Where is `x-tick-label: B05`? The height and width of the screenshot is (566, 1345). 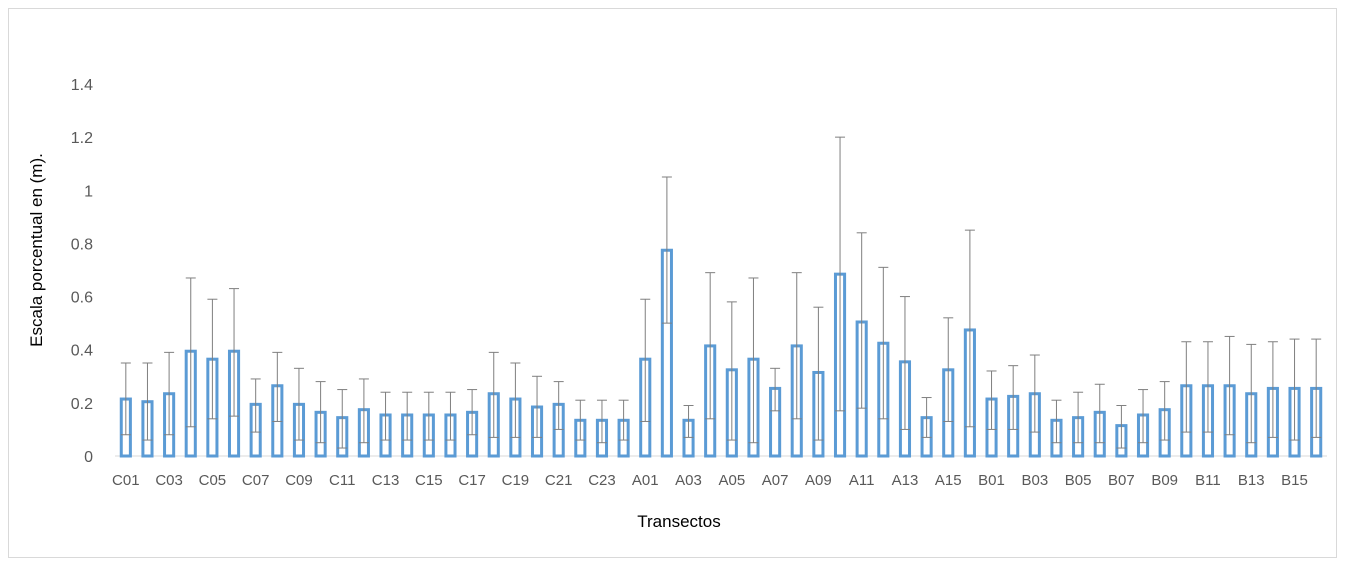 x-tick-label: B05 is located at coordinates (1078, 480).